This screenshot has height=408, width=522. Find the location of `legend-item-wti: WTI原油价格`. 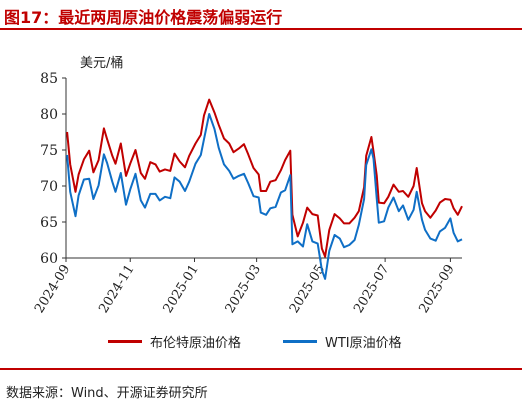

legend-item-wti: WTI原油价格 is located at coordinates (342, 341).